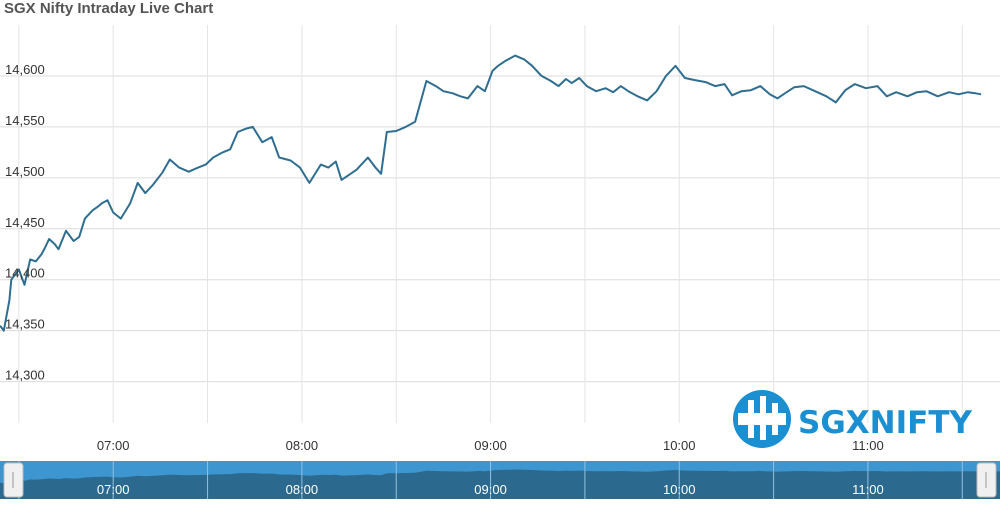 The height and width of the screenshot is (507, 1000). I want to click on x-tick-label: 11:00, so click(868, 445).